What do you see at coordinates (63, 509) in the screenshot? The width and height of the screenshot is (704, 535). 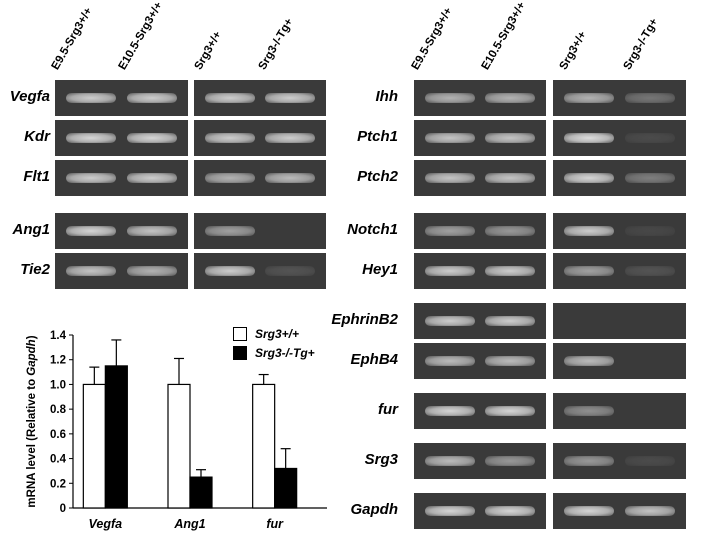 I see `y-tick-label-0: 0` at bounding box center [63, 509].